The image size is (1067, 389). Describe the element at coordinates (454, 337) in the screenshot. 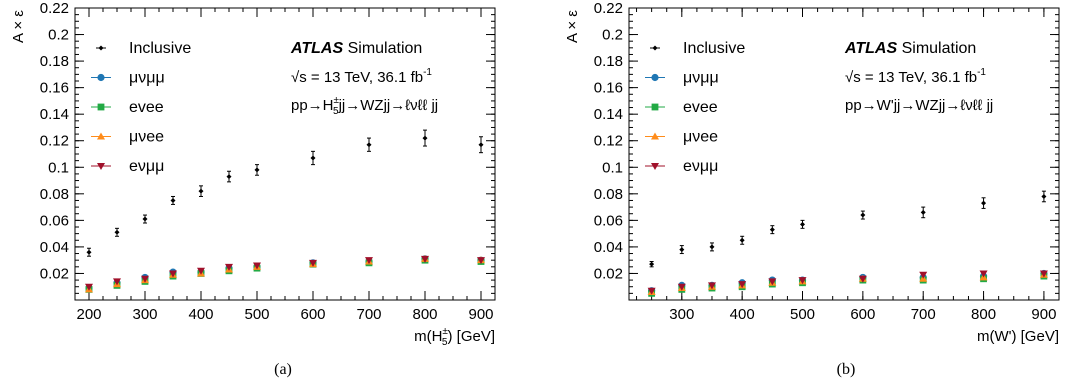

I see `x-axis-label: m(H± 5) [GeV]` at that location.